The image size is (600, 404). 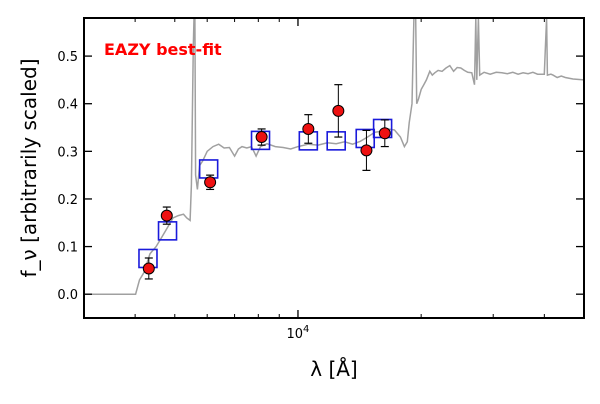 What do you see at coordinates (29, 168) in the screenshot?
I see `y-axis-label: f_ν [arbitrarily scaled]` at bounding box center [29, 168].